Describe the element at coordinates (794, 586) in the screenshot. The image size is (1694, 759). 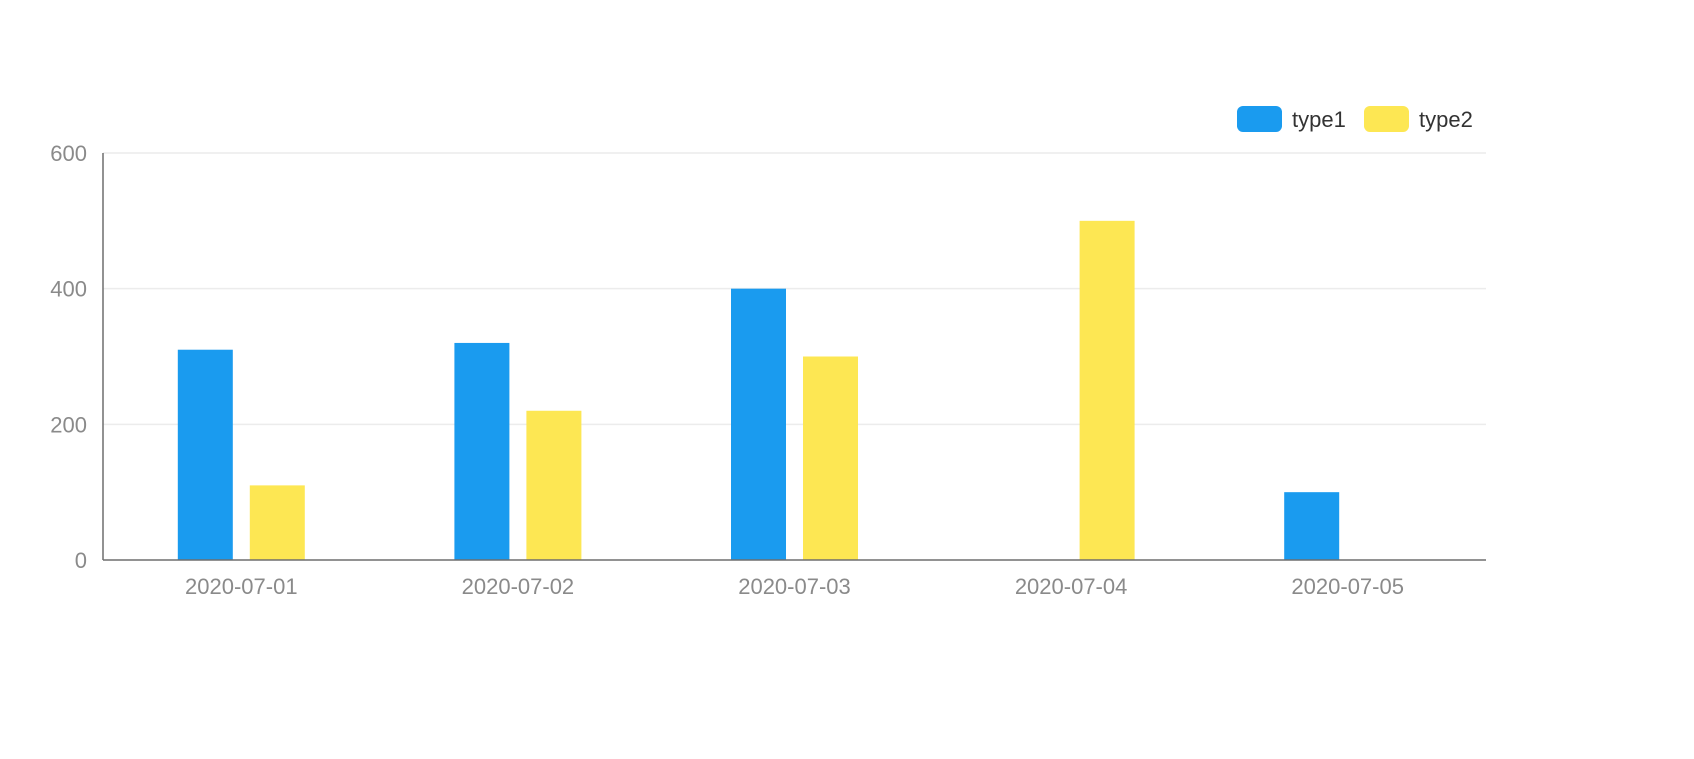
I see `x-tick-label: 2020-07-03` at that location.